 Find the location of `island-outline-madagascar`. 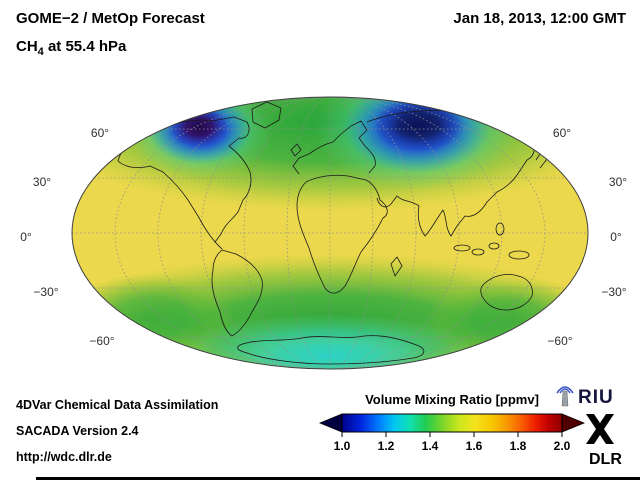

island-outline-madagascar is located at coordinates (396, 266).